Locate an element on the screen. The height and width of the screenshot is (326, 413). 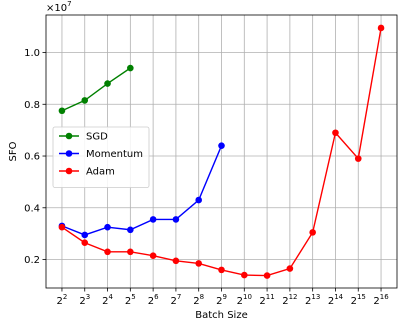
x-tick-label: 216 is located at coordinates (381, 300).